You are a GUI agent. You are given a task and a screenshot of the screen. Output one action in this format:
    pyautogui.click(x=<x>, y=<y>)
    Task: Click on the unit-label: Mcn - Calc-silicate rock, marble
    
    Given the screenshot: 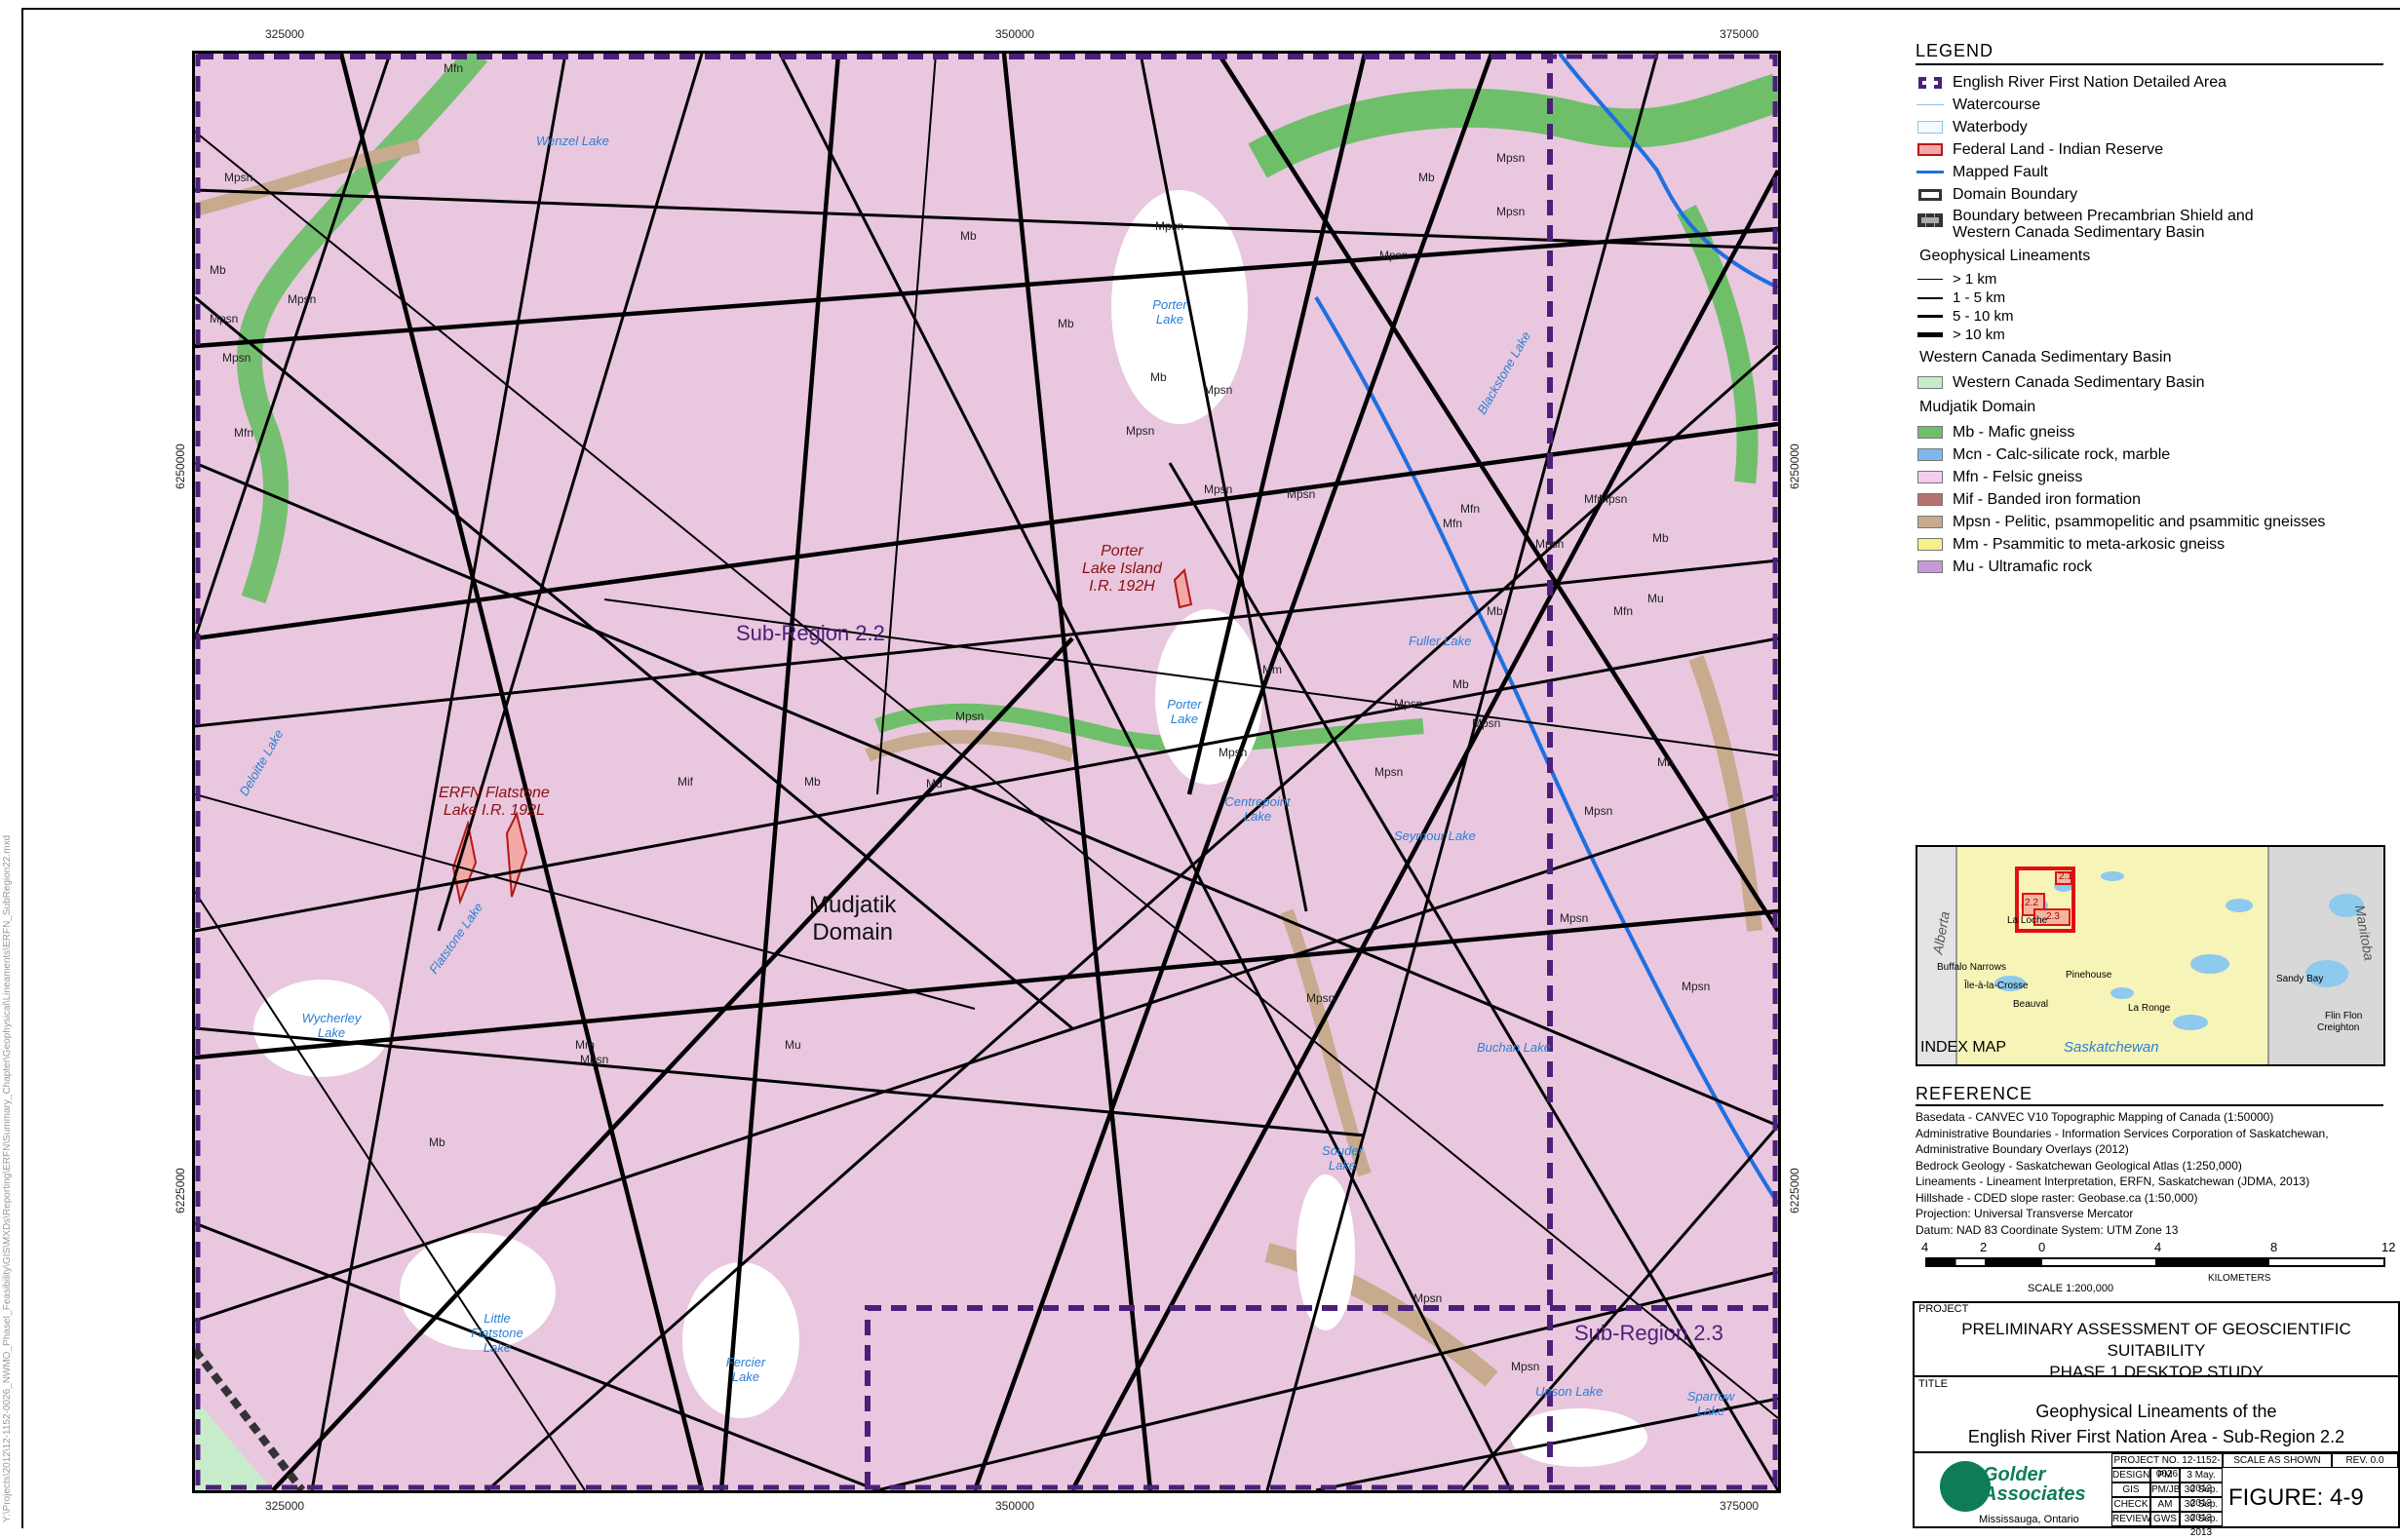 What is the action you would take?
    pyautogui.click(x=2062, y=454)
    